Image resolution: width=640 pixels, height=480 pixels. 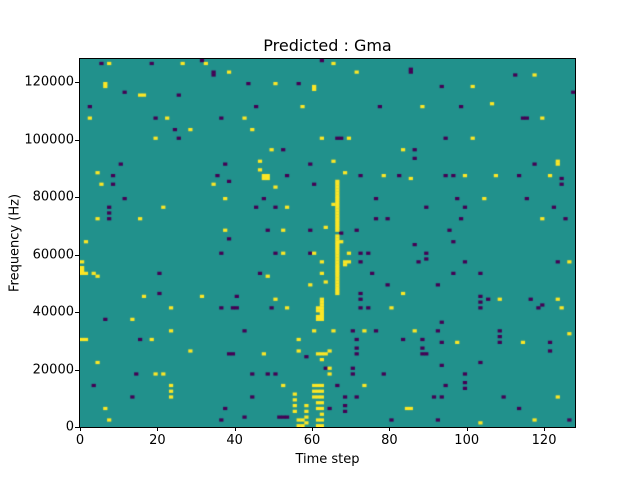 I want to click on x-tick-label: 20, so click(x=157, y=440).